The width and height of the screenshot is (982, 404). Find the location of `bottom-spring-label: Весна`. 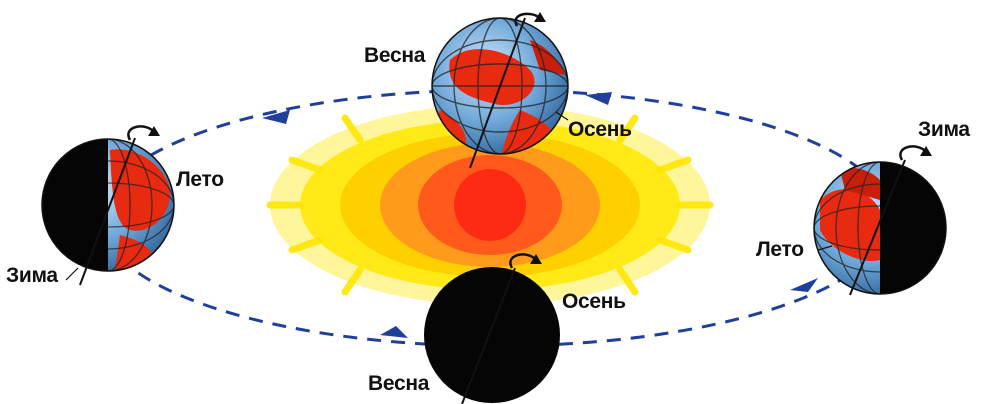

bottom-spring-label: Весна is located at coordinates (399, 383).